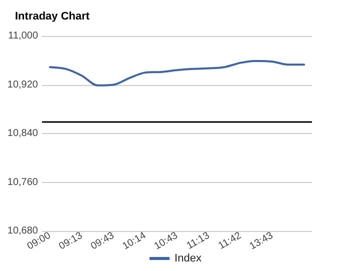 The height and width of the screenshot is (271, 351). What do you see at coordinates (22, 84) in the screenshot?
I see `y-tick-label: 10,920` at bounding box center [22, 84].